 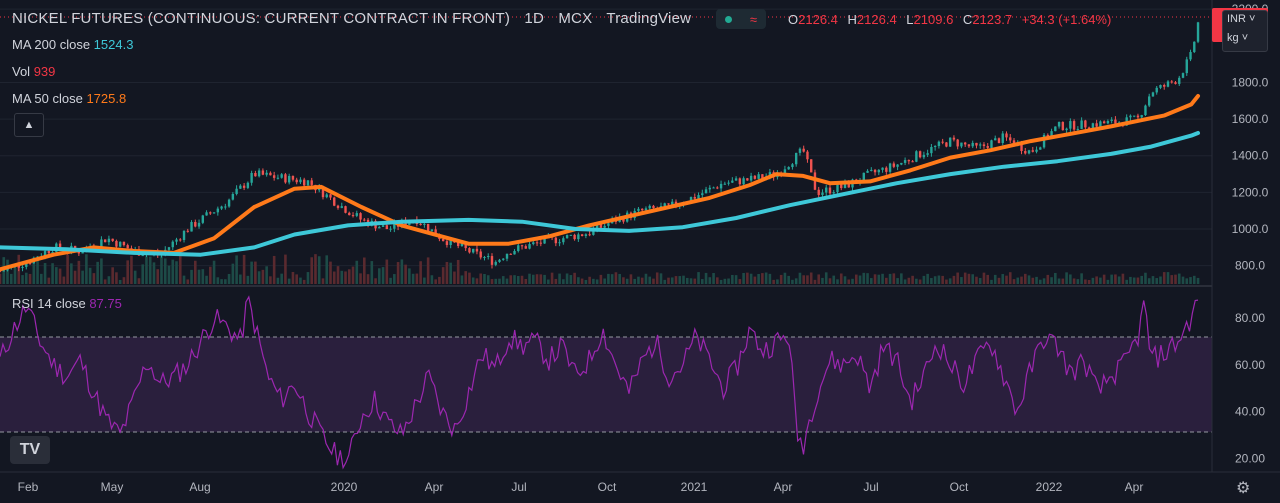 What do you see at coordinates (72, 44) in the screenshot?
I see `legend-ma200: MA 200 close 1524.3` at bounding box center [72, 44].